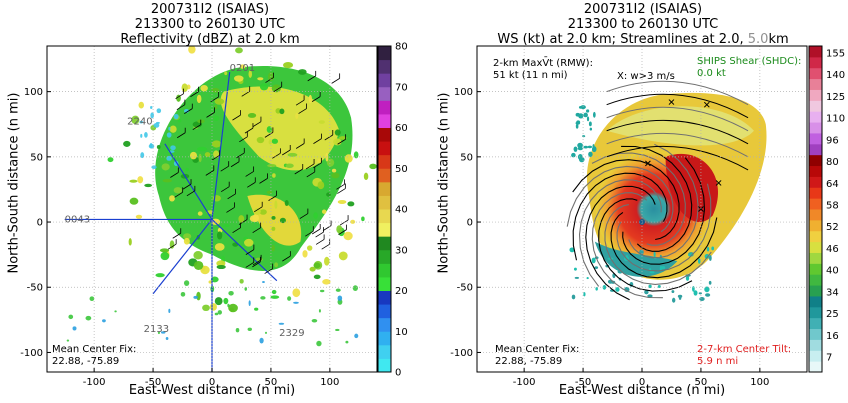  Describe the element at coordinates (835, 119) in the screenshot. I see `right-colorbar-tick-11: 110` at that location.